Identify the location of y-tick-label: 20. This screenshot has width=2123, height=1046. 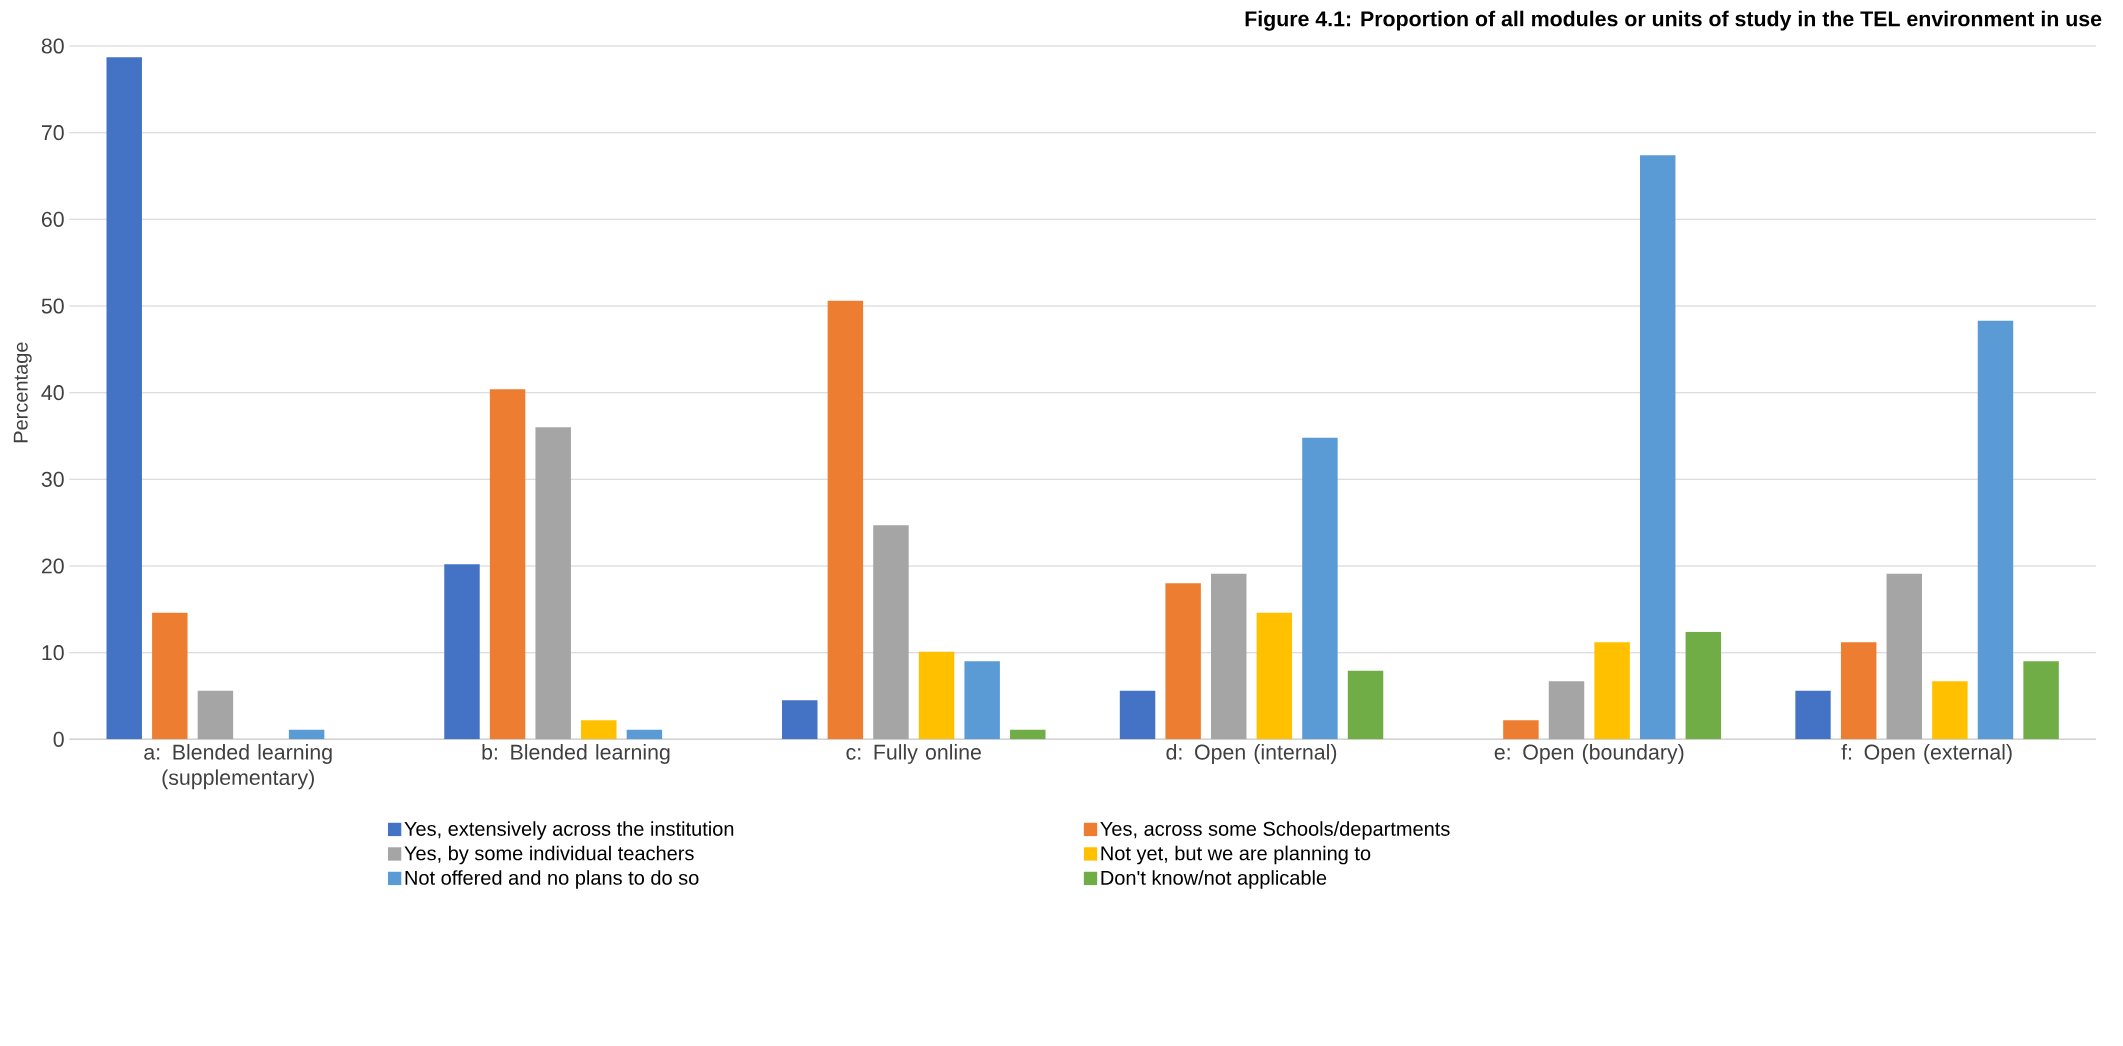
(52, 566).